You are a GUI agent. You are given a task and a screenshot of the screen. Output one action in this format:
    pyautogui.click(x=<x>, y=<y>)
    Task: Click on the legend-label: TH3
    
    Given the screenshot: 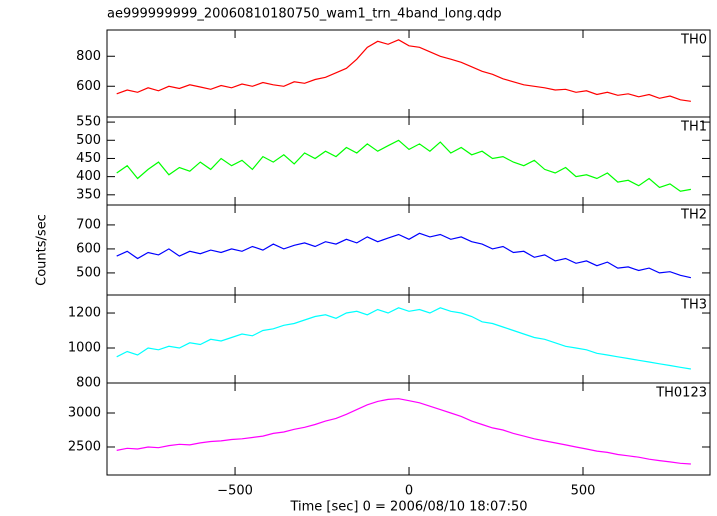 What is the action you would take?
    pyautogui.click(x=693, y=305)
    